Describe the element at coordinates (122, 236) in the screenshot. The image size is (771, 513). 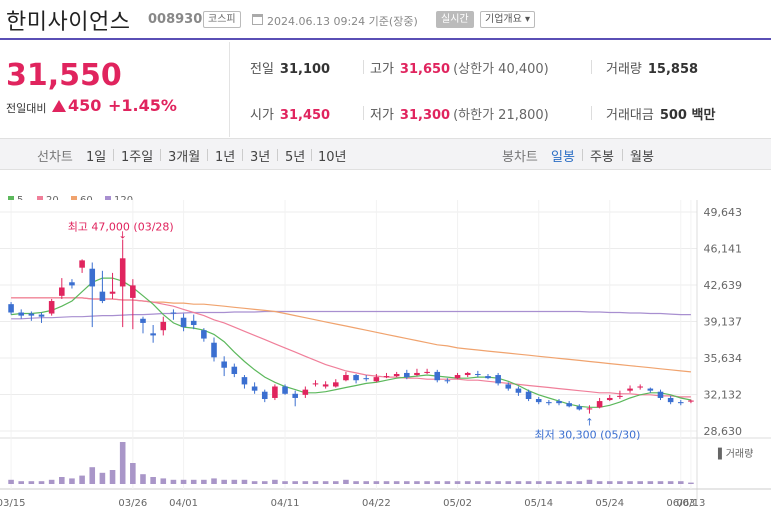
I see `down-arrow-icon: ↓` at that location.